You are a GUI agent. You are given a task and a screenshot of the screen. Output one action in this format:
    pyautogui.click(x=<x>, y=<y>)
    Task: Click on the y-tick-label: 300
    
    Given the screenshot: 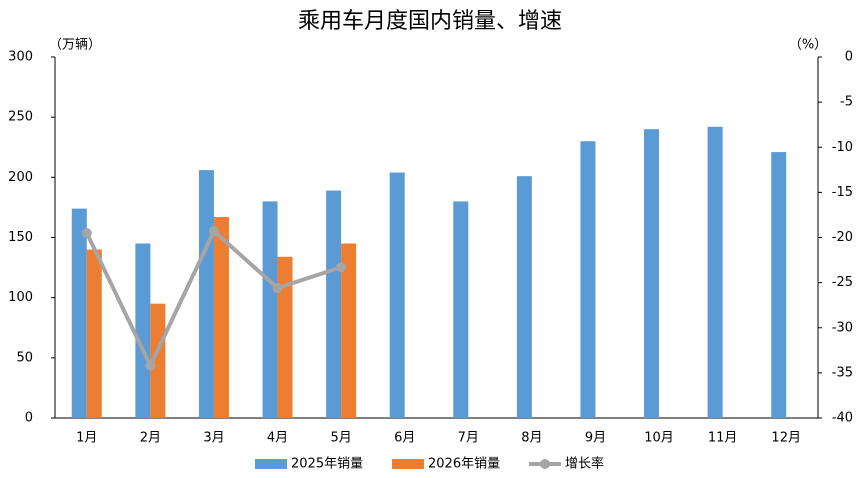 What is the action you would take?
    pyautogui.click(x=20, y=57)
    